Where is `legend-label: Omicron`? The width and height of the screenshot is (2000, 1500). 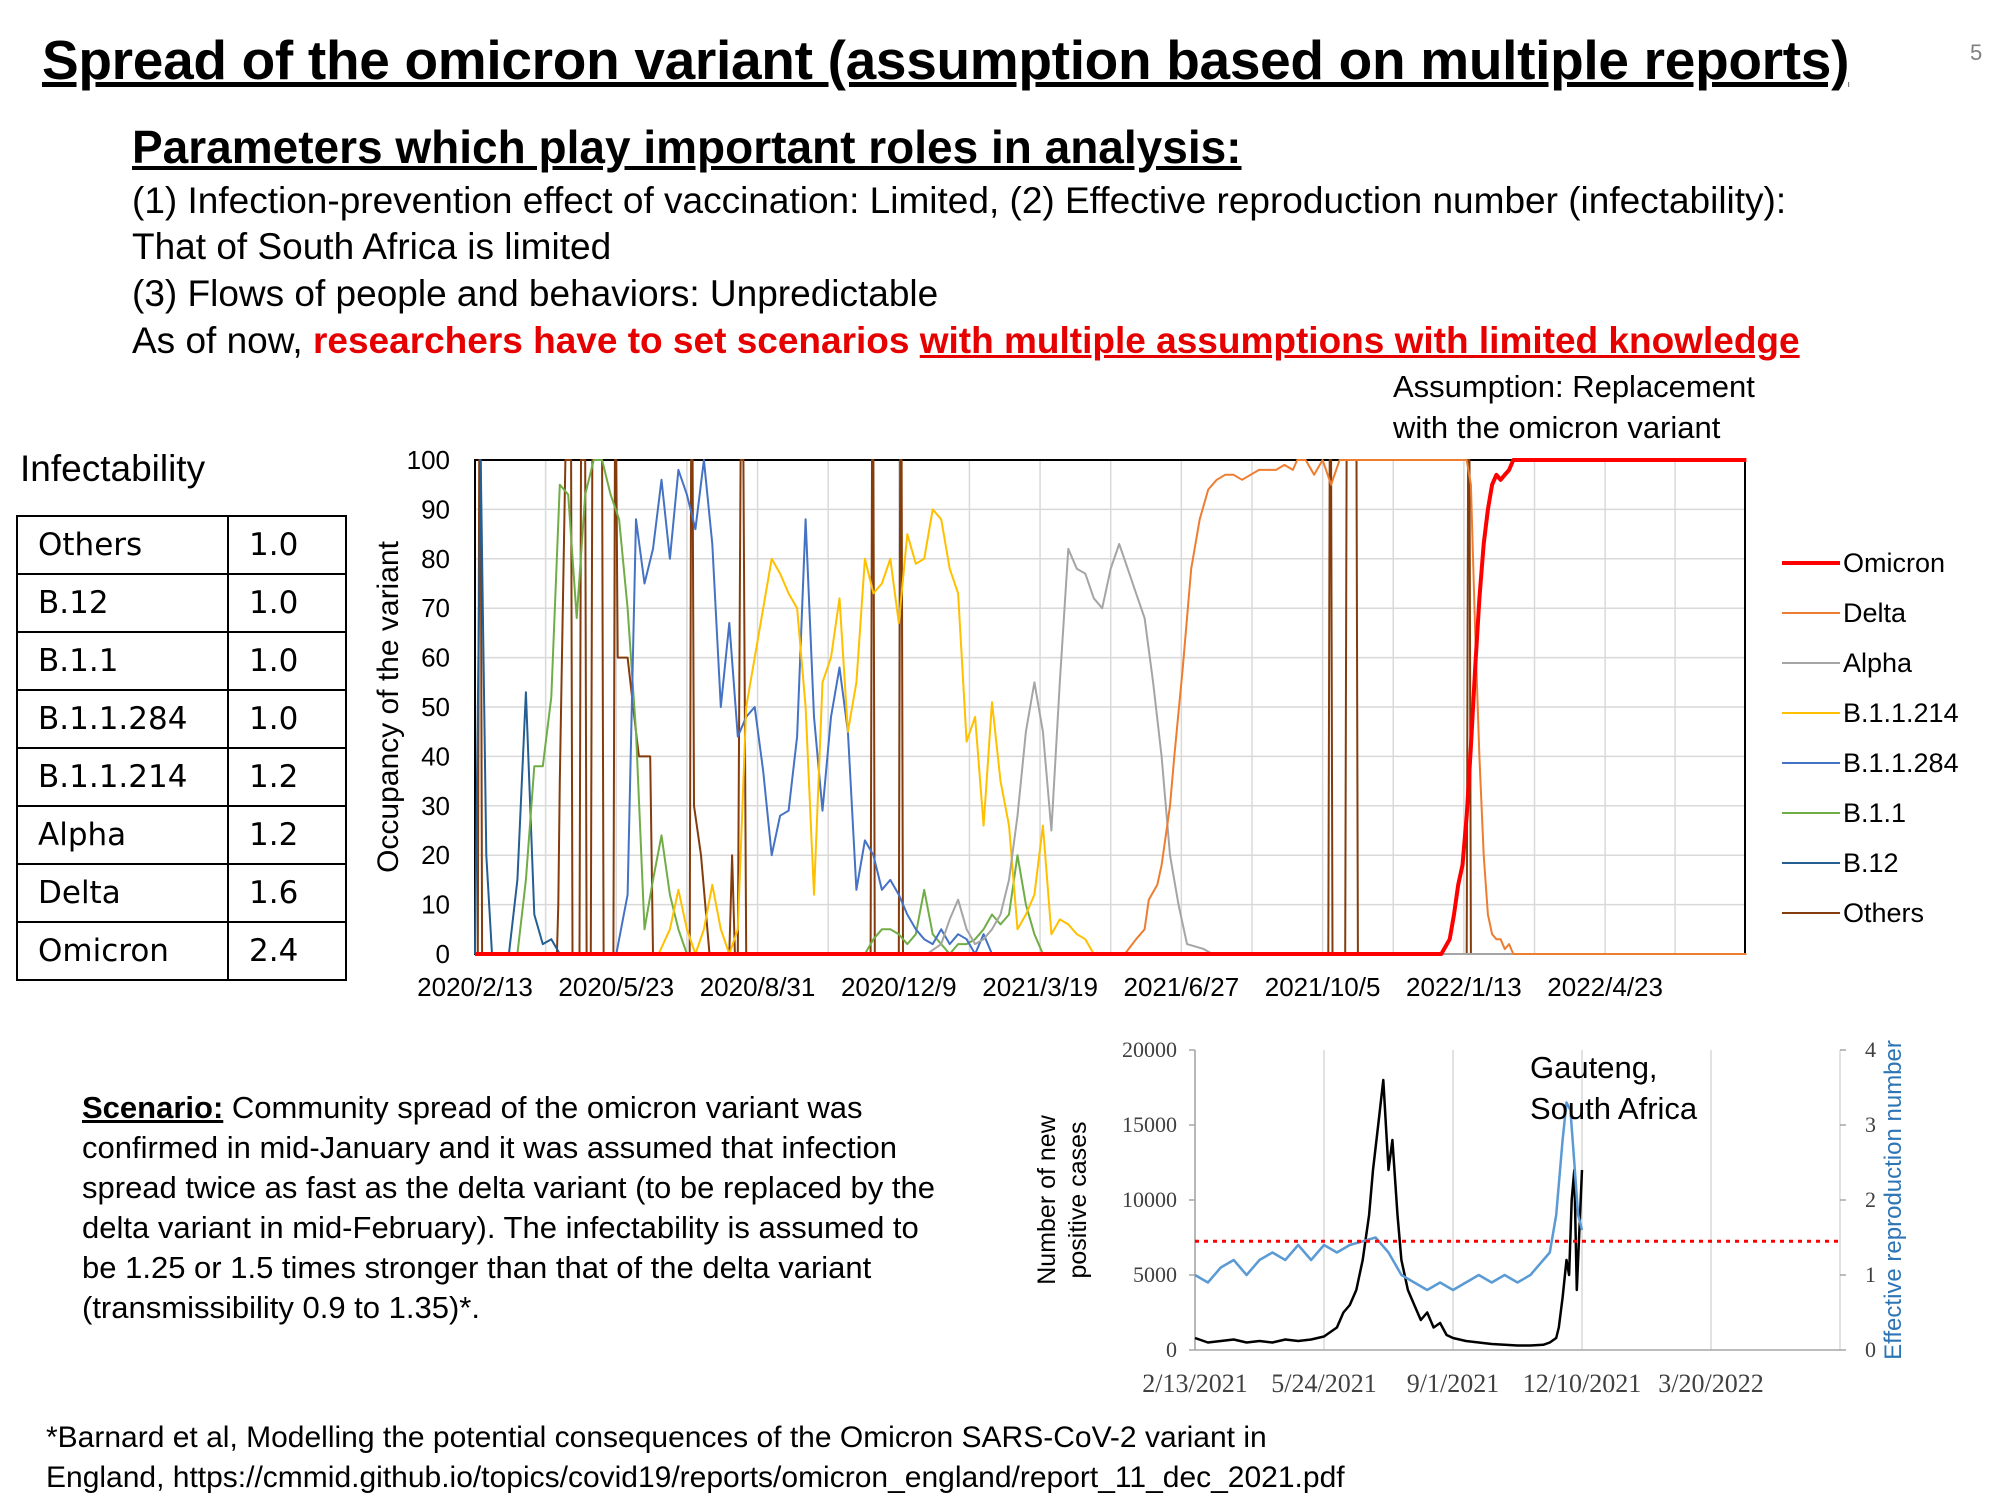 legend-label: Omicron is located at coordinates (1894, 563).